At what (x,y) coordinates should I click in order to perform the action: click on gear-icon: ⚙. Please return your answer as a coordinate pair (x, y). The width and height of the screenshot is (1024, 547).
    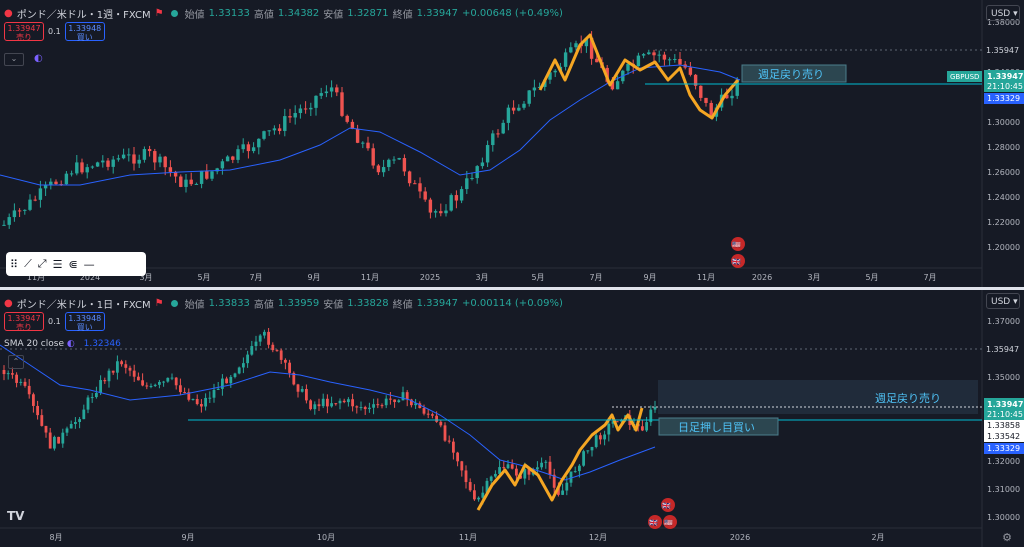
    Looking at the image, I should click on (1007, 537).